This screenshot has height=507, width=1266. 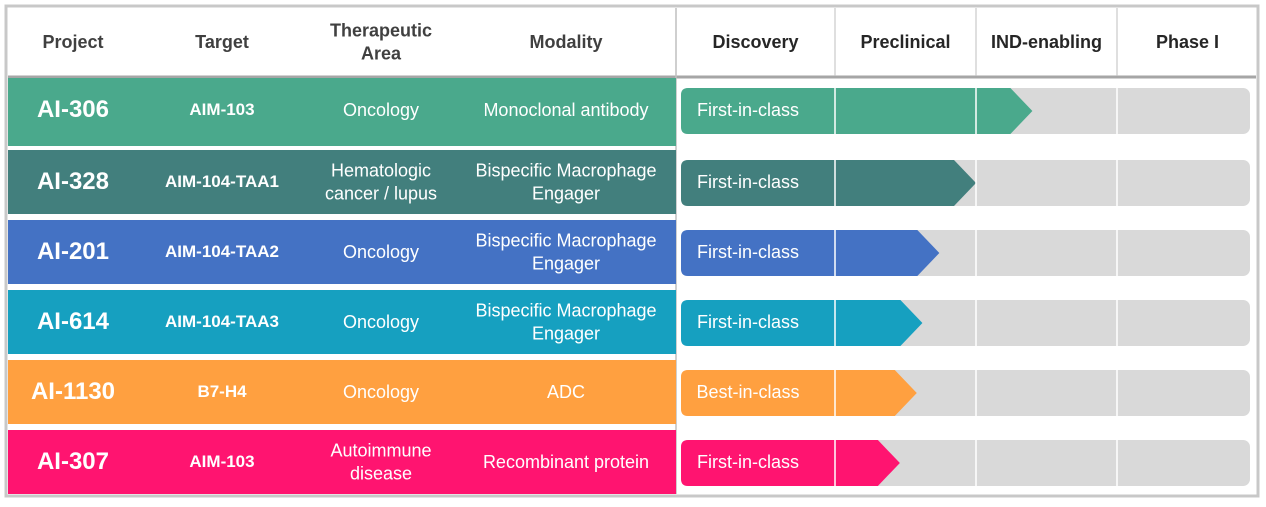 I want to click on column-header: Project, so click(x=72, y=42).